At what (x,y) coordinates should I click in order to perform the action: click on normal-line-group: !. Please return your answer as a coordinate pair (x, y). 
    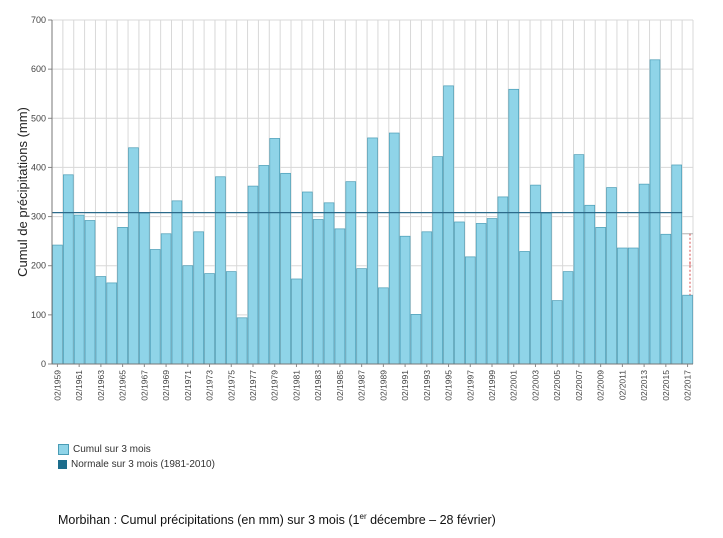
    Looking at the image, I should click on (372, 253).